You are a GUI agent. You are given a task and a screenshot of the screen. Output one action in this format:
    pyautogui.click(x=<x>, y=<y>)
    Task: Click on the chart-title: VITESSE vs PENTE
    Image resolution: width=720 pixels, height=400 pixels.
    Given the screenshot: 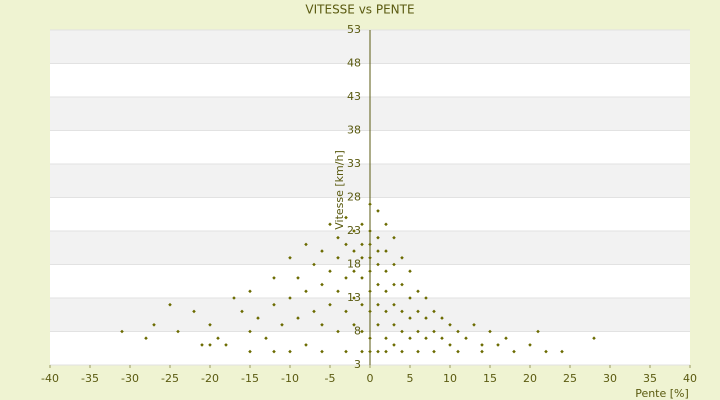 What is the action you would take?
    pyautogui.click(x=359, y=10)
    